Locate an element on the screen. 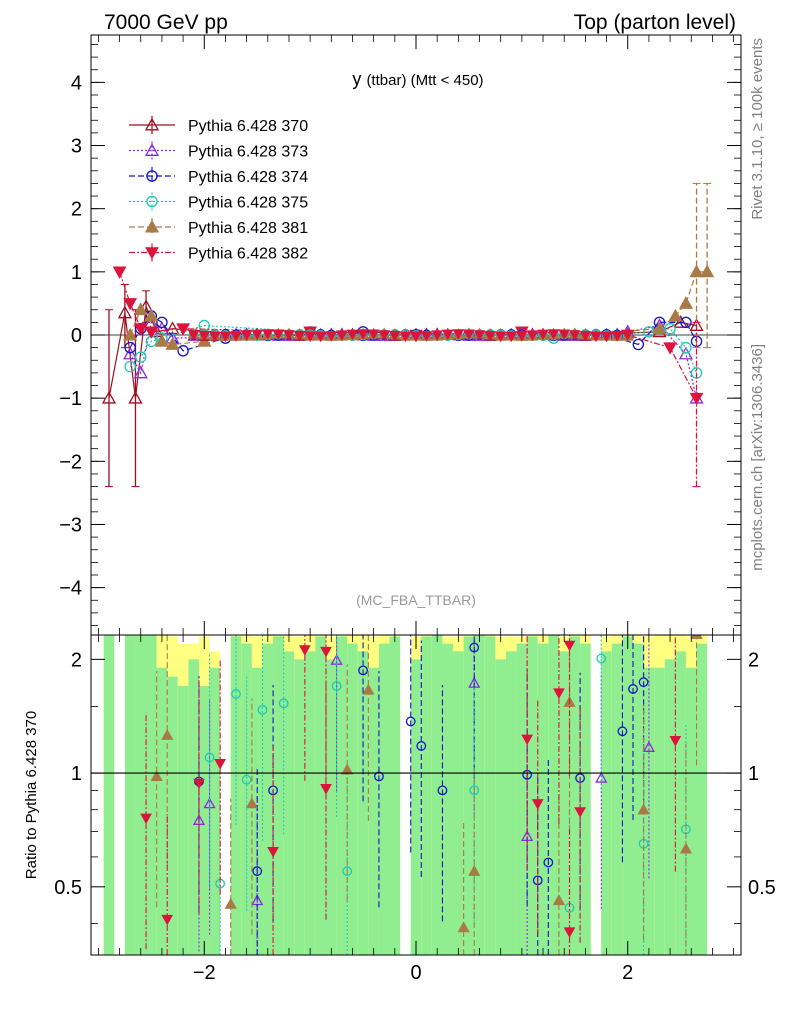 The height and width of the screenshot is (1024, 786). ratio-y-tick-label-right: 0.5 is located at coordinates (762, 888).